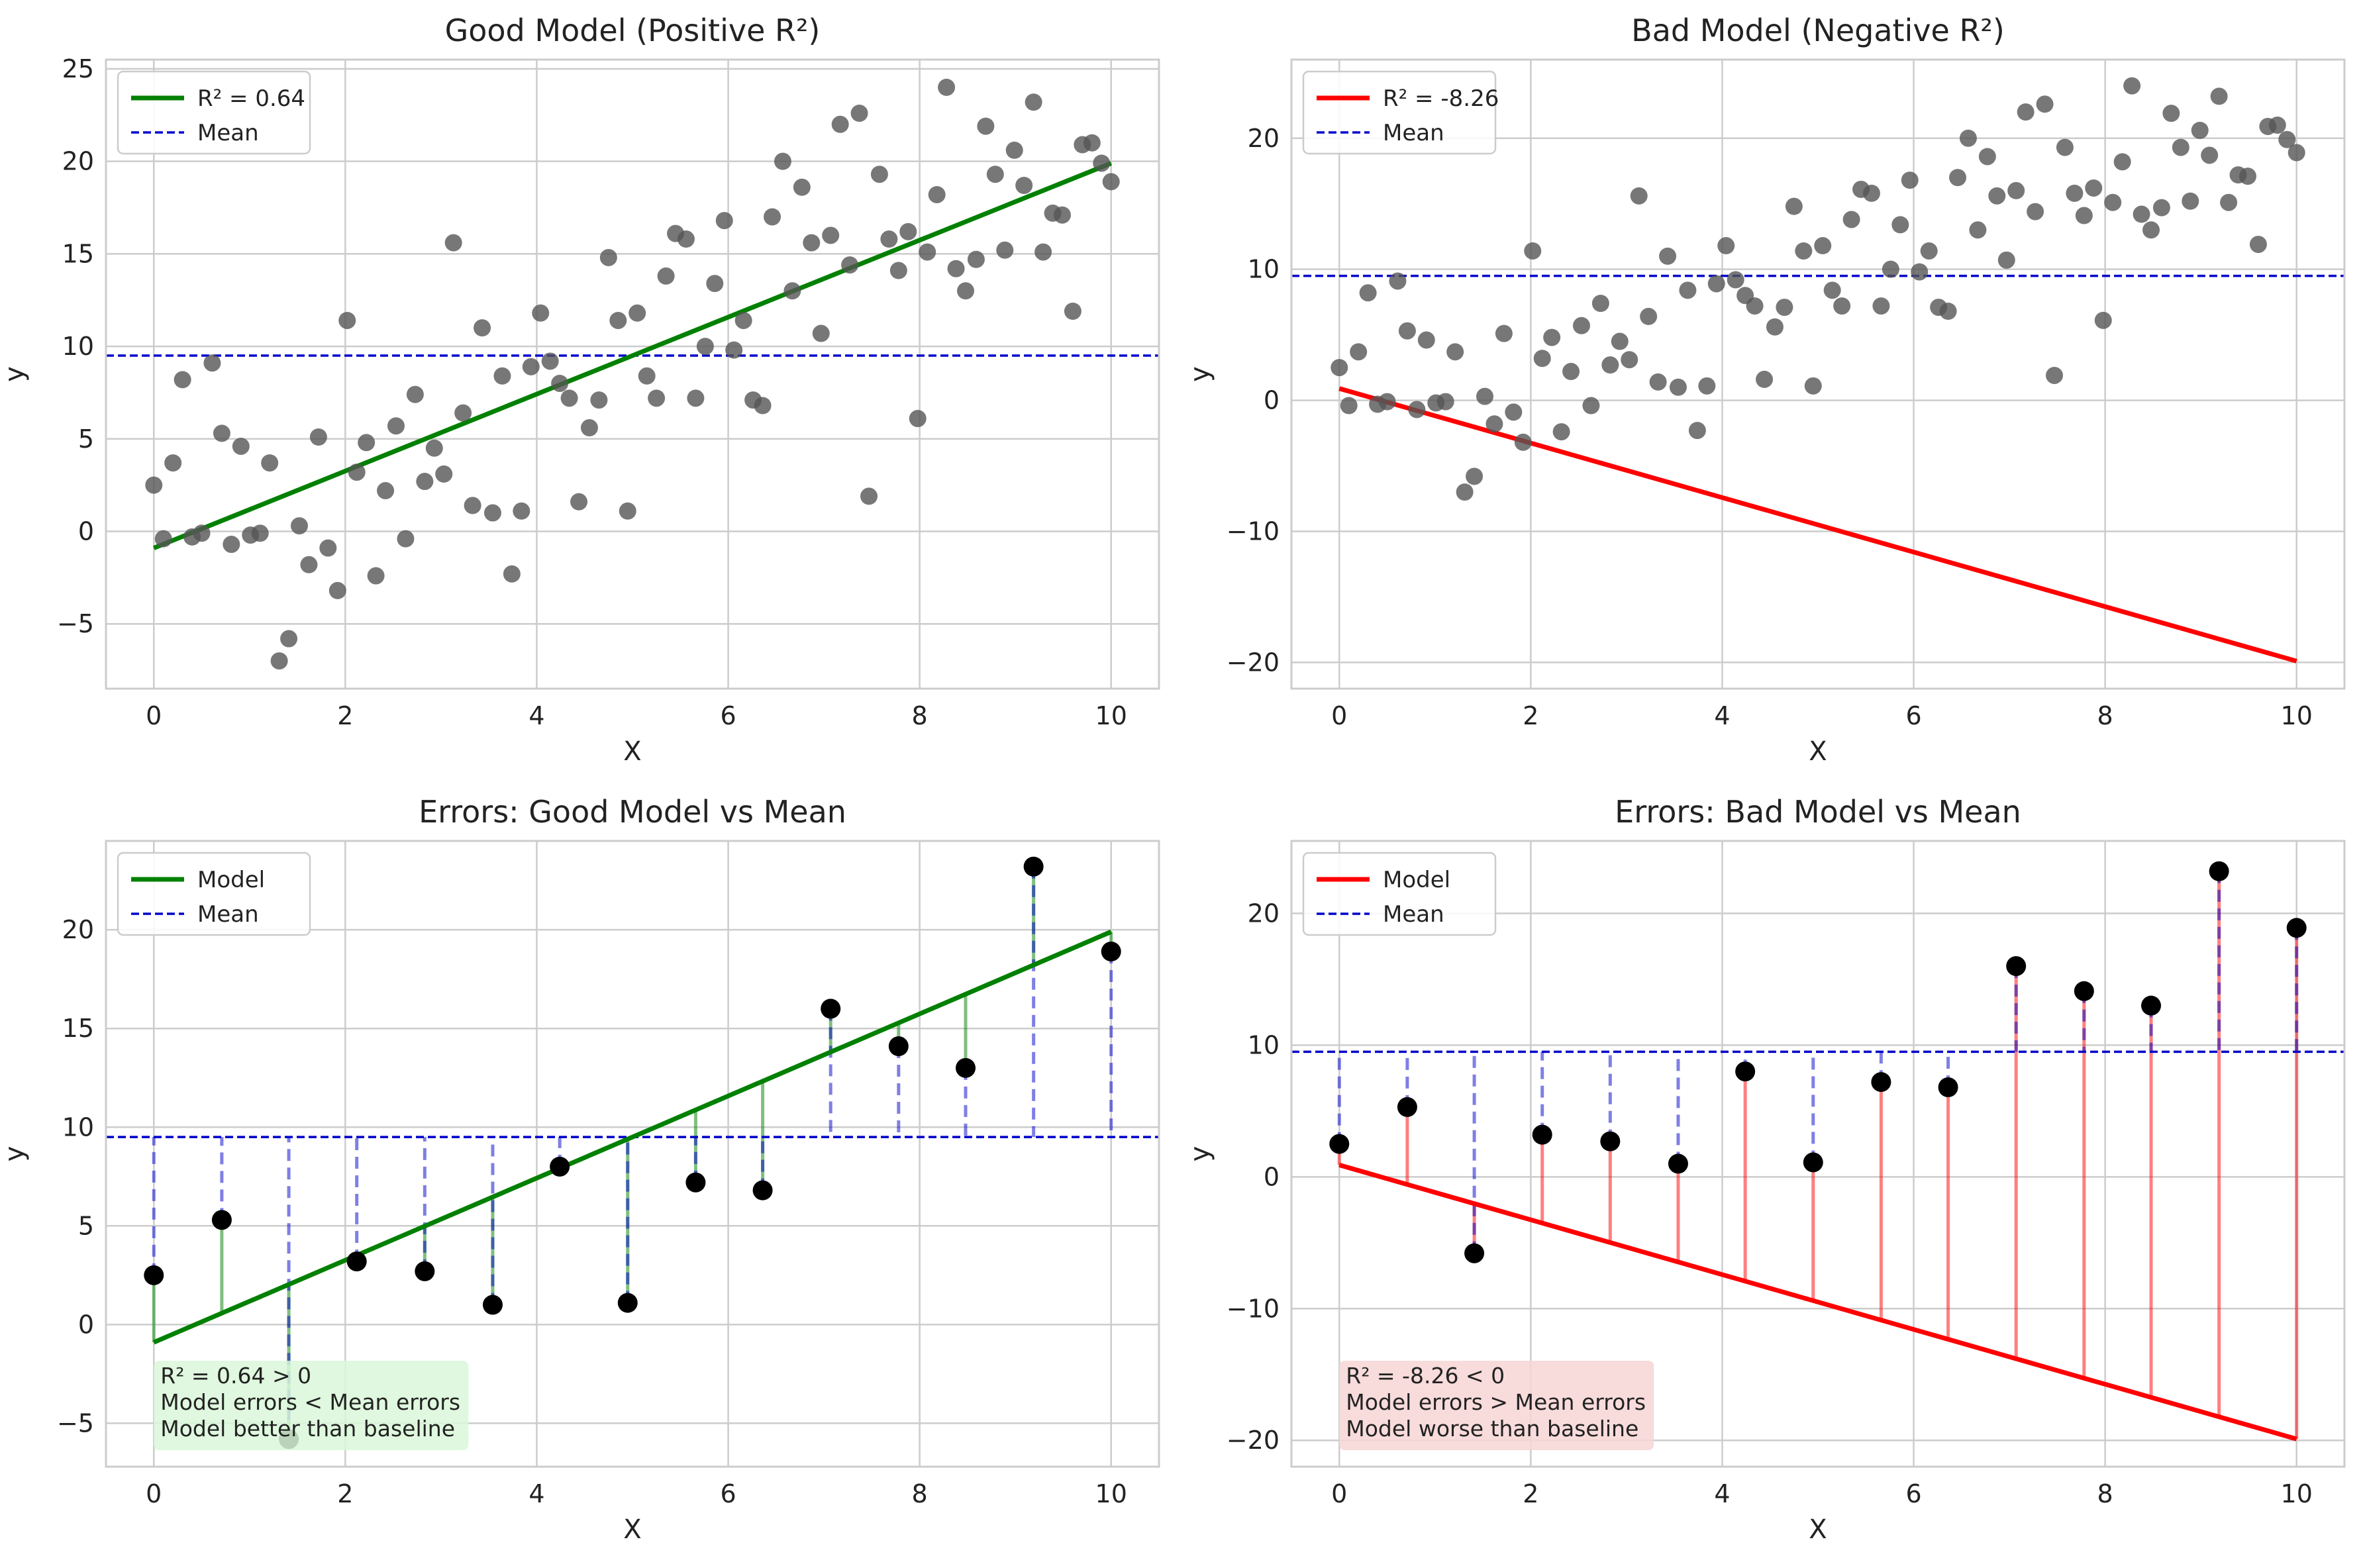 The width and height of the screenshot is (2363, 1568). Describe the element at coordinates (1339, 715) in the screenshot. I see `x-tick-label: 0` at that location.